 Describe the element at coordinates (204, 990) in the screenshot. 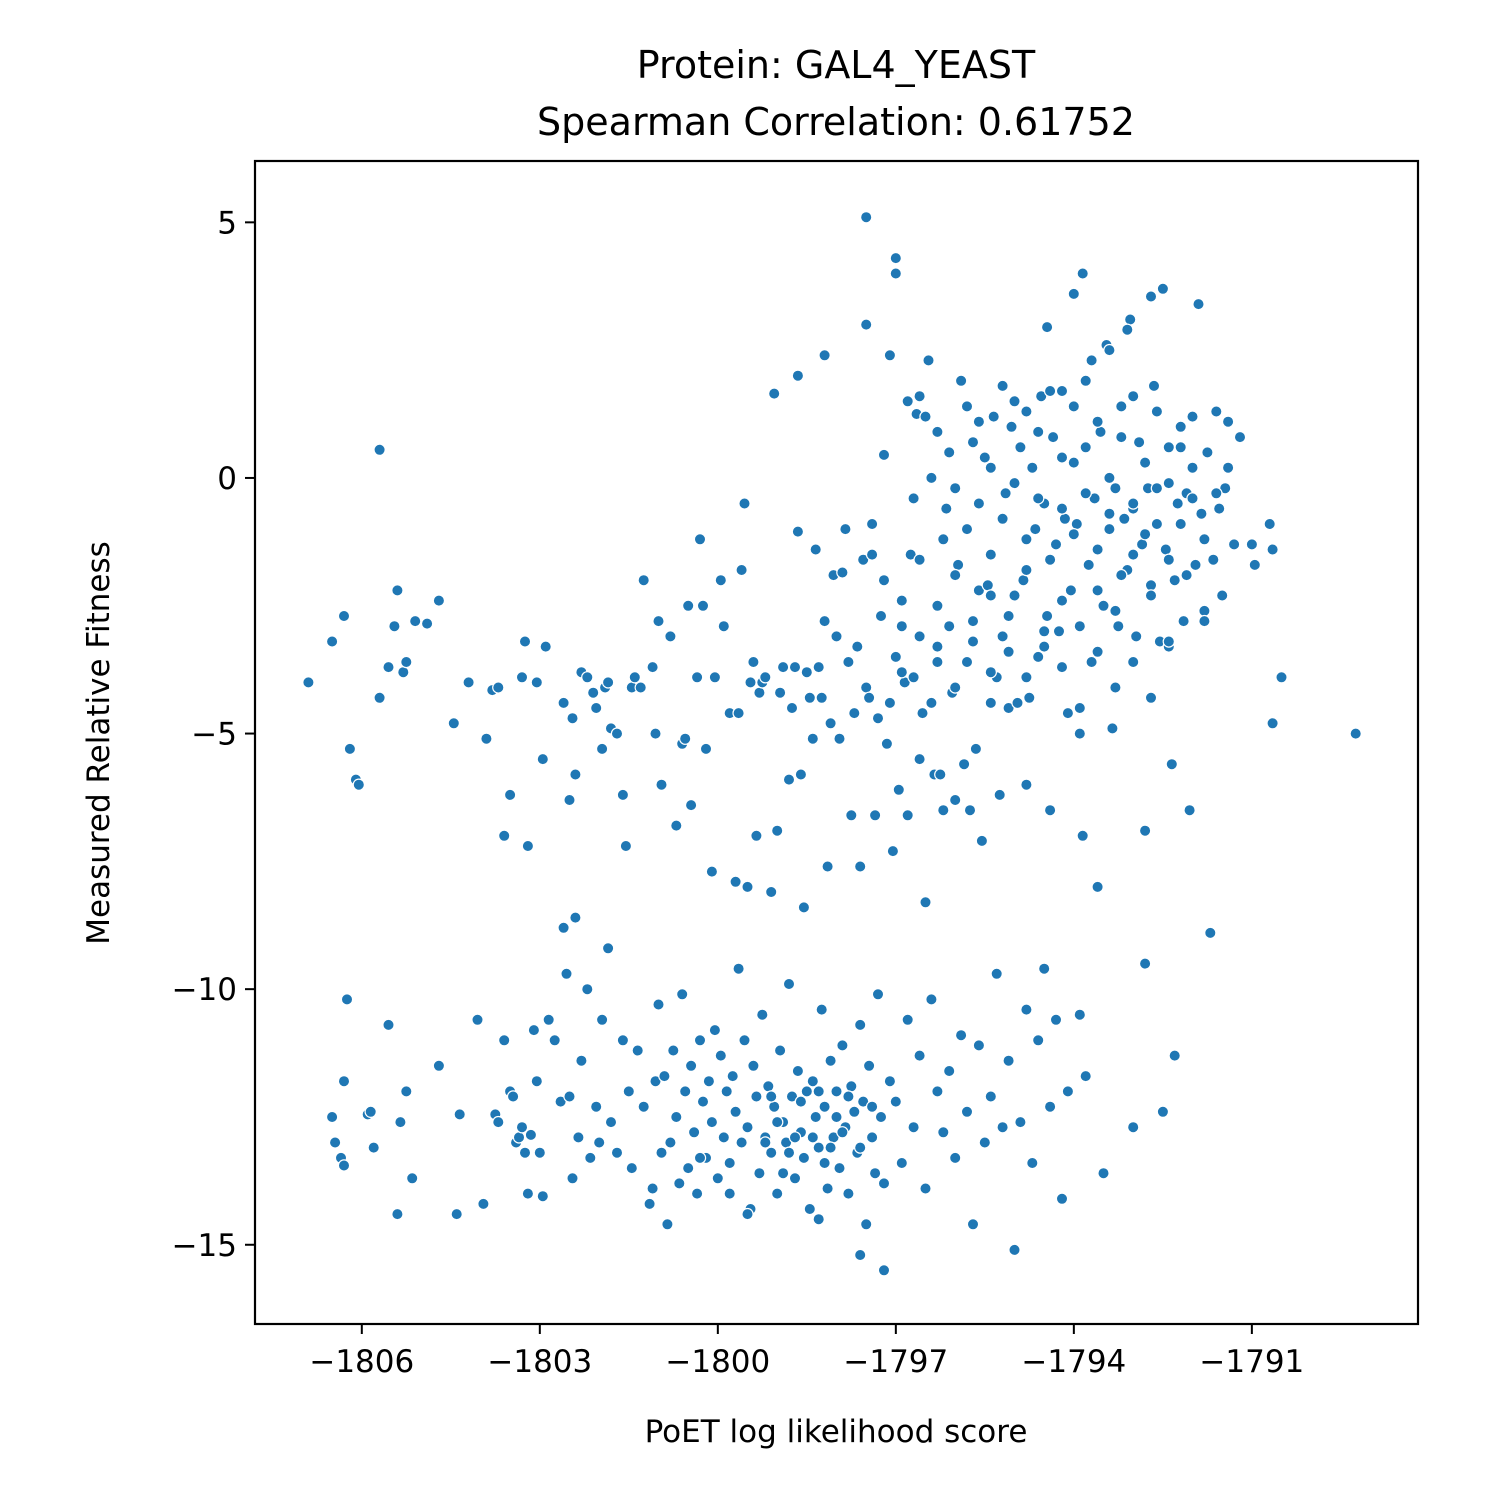

I see `y-tick-label: −10` at that location.